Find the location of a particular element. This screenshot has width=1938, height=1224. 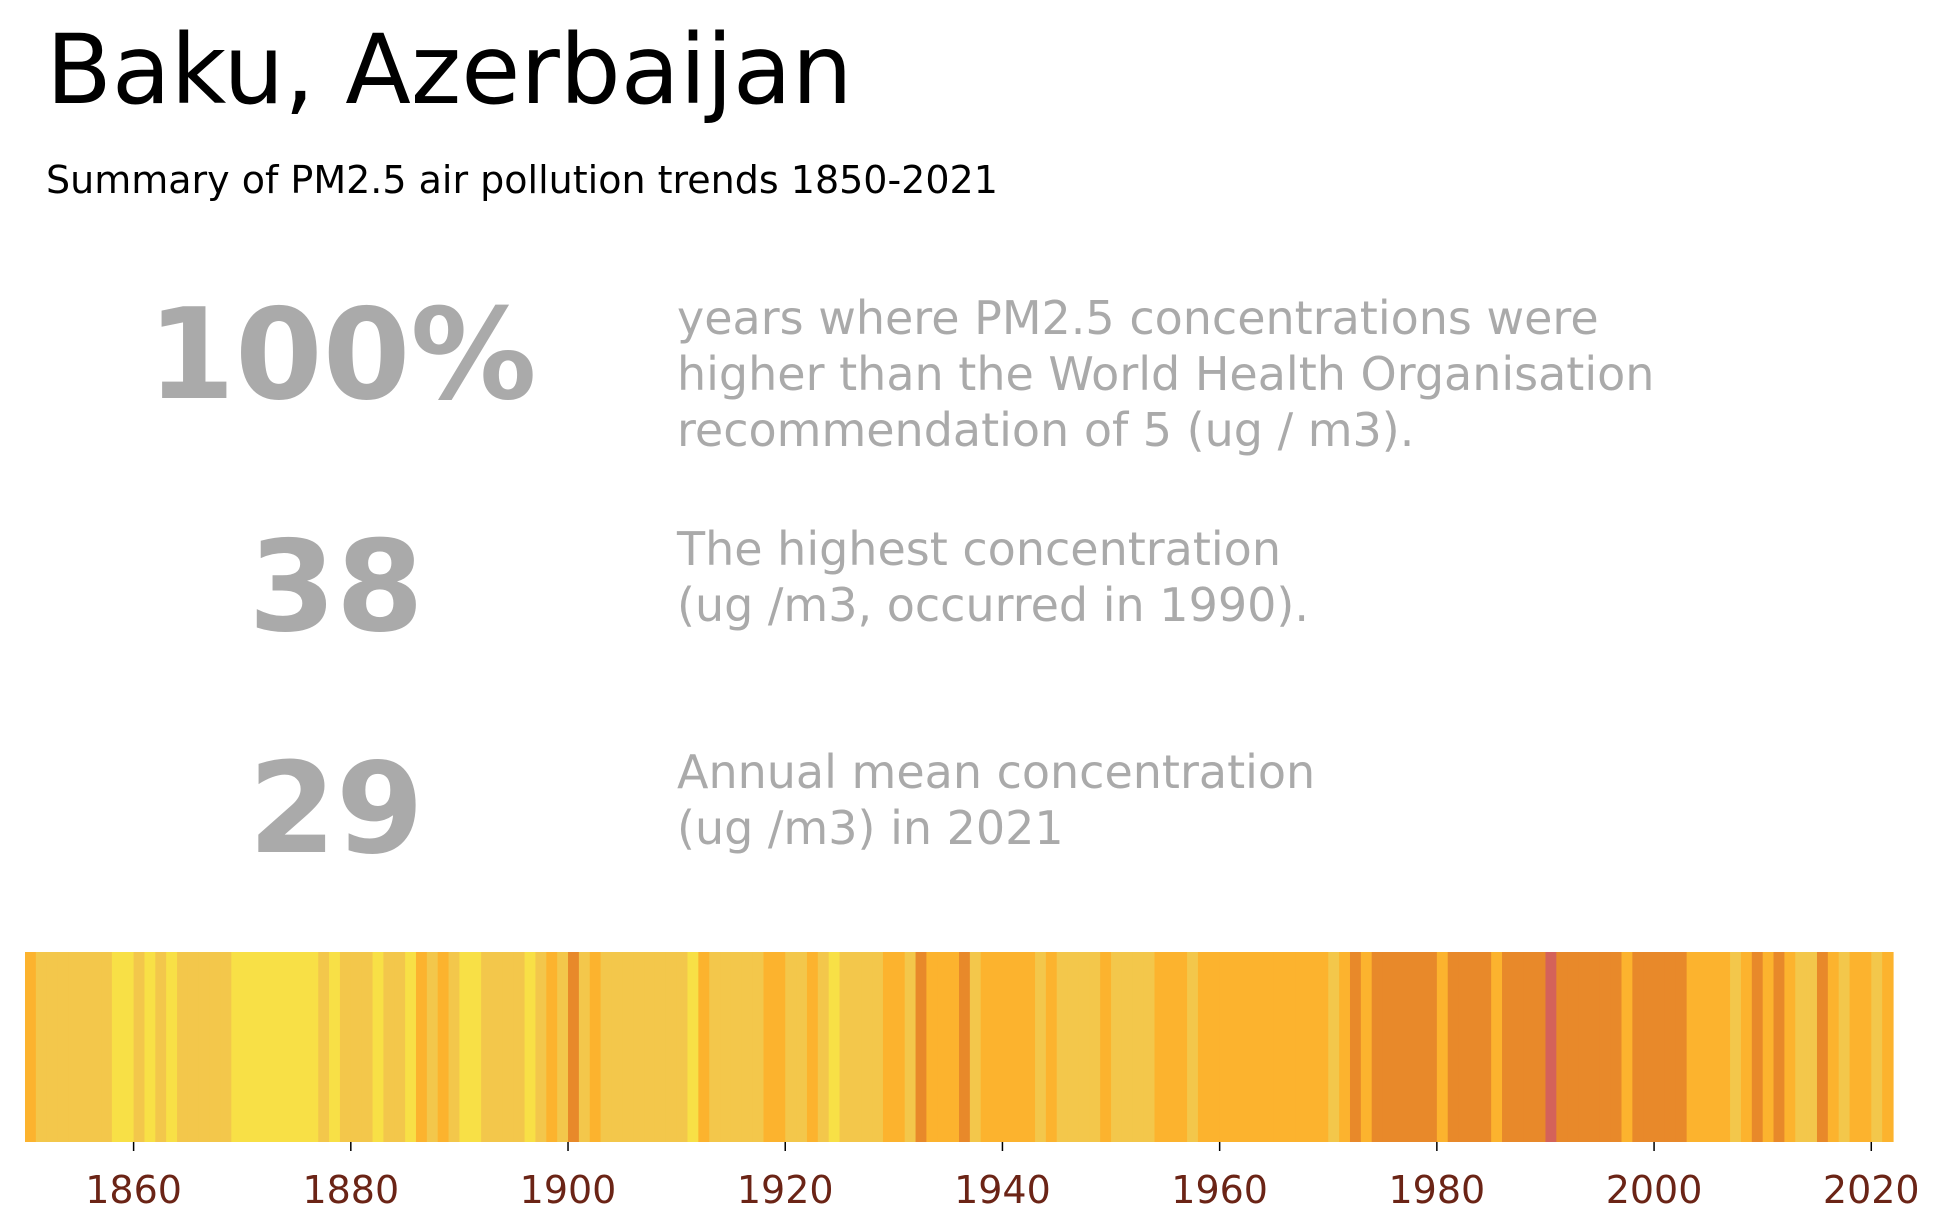

stripe-1922 is located at coordinates (812, 1047).